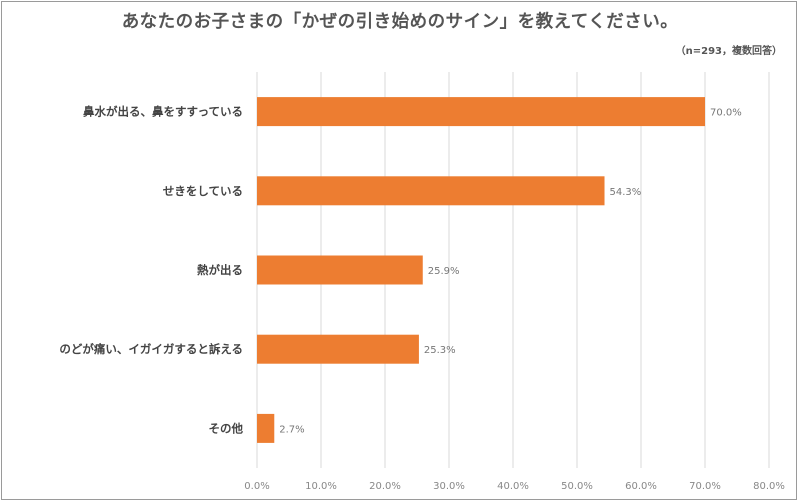 Image resolution: width=800 pixels, height=503 pixels. I want to click on data-label: 54.3%, so click(626, 192).